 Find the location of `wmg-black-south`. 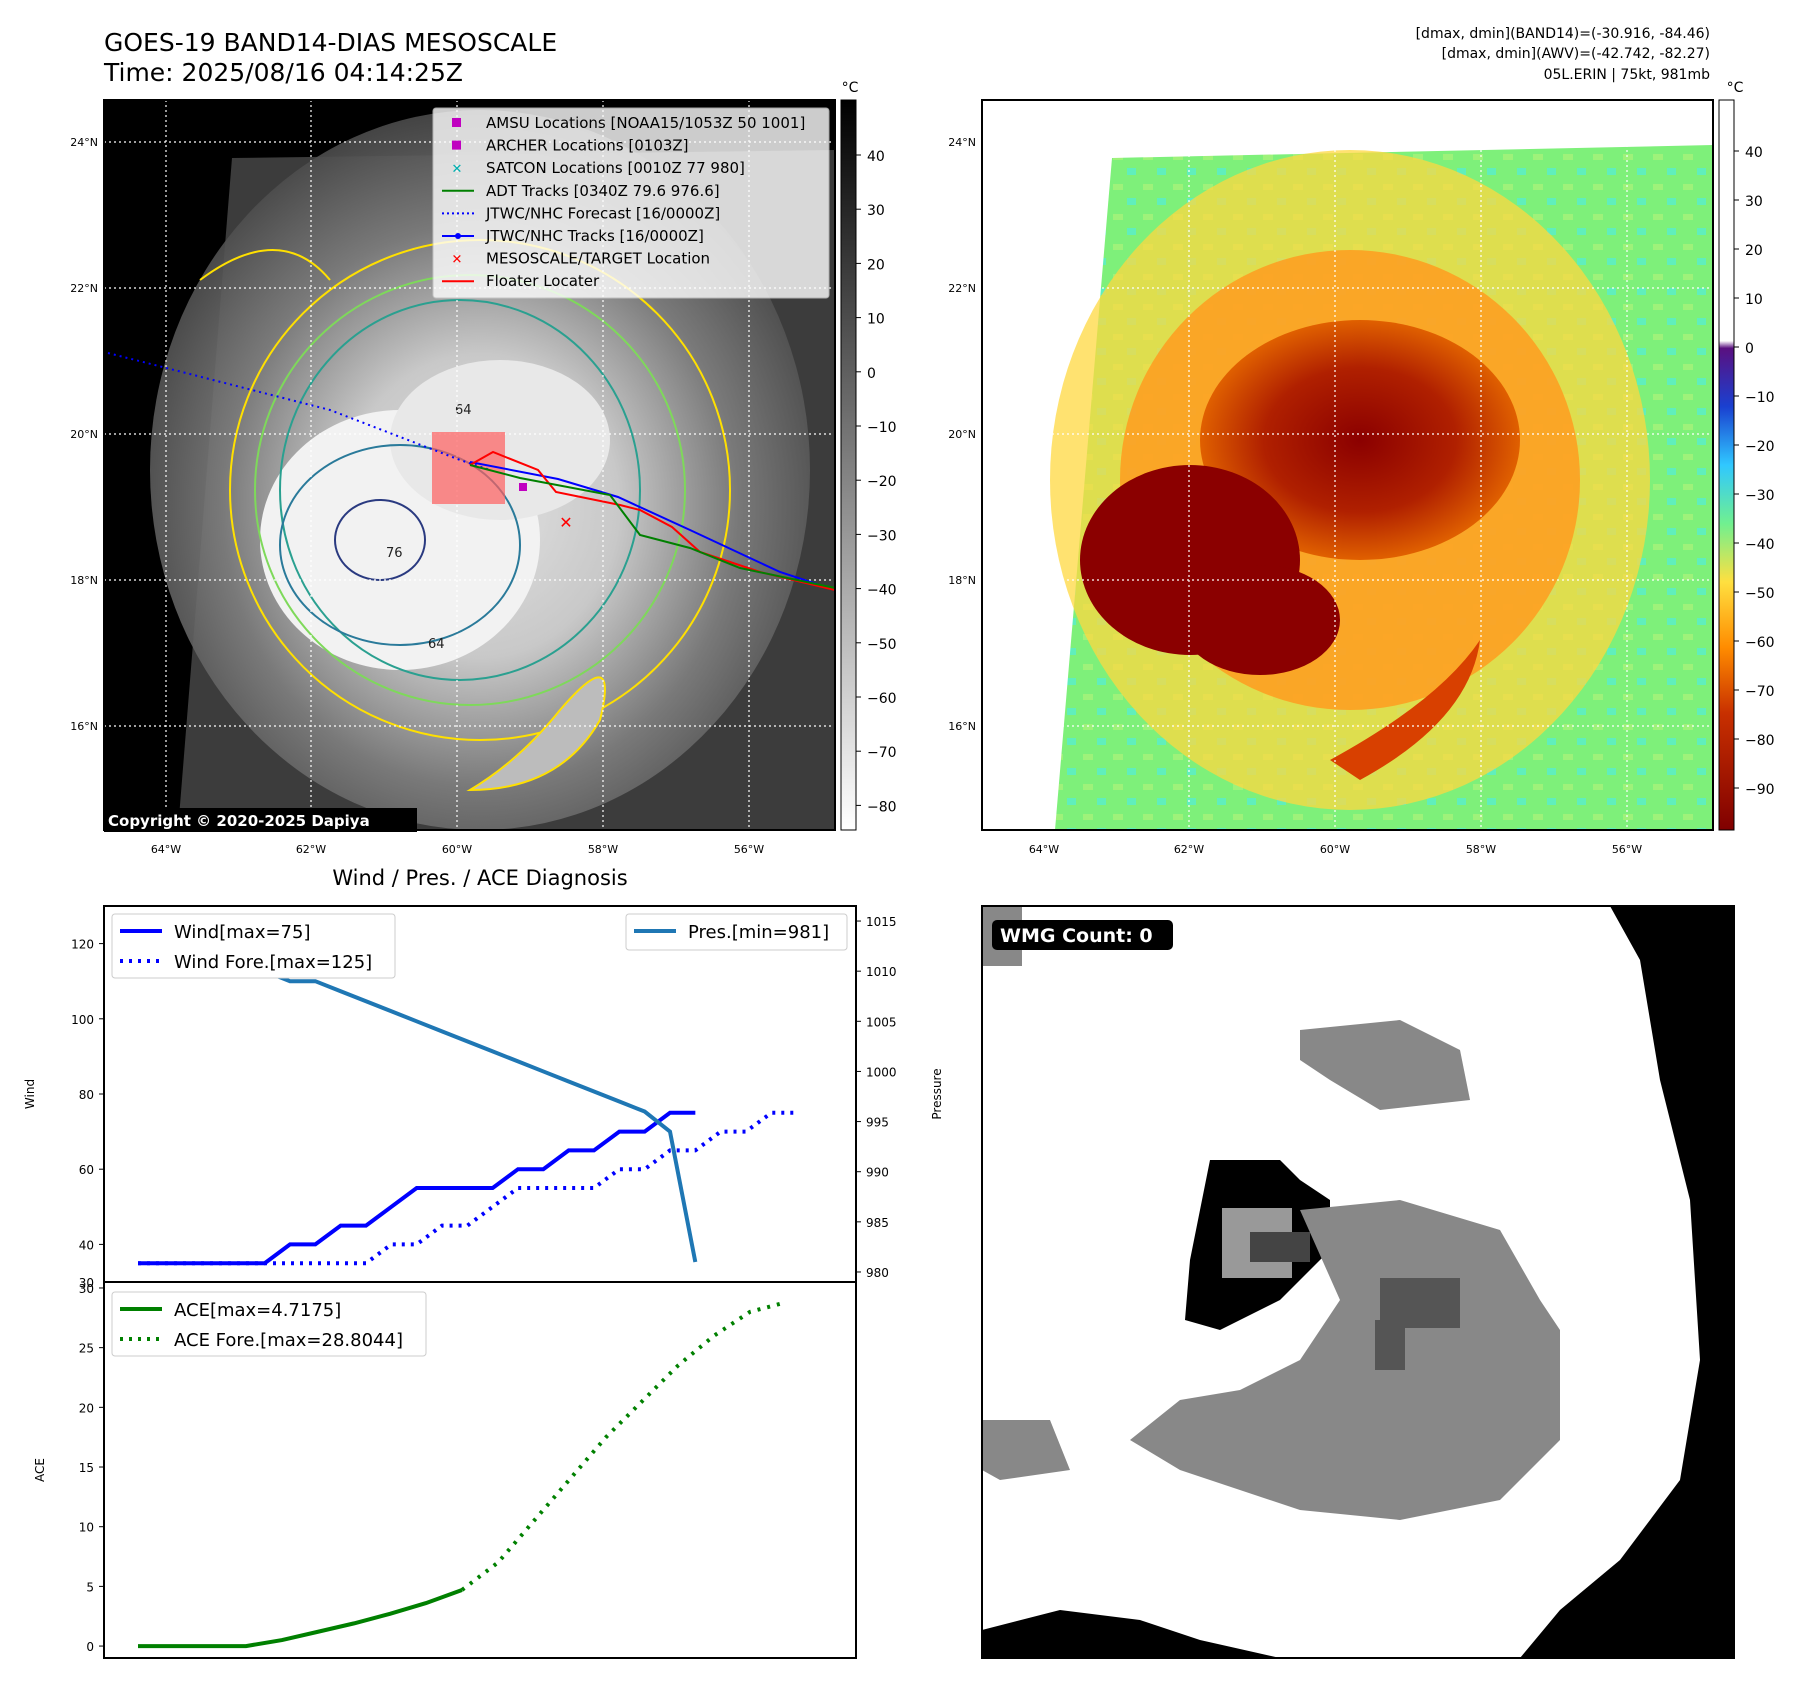

wmg-black-south is located at coordinates (1131, 1634).